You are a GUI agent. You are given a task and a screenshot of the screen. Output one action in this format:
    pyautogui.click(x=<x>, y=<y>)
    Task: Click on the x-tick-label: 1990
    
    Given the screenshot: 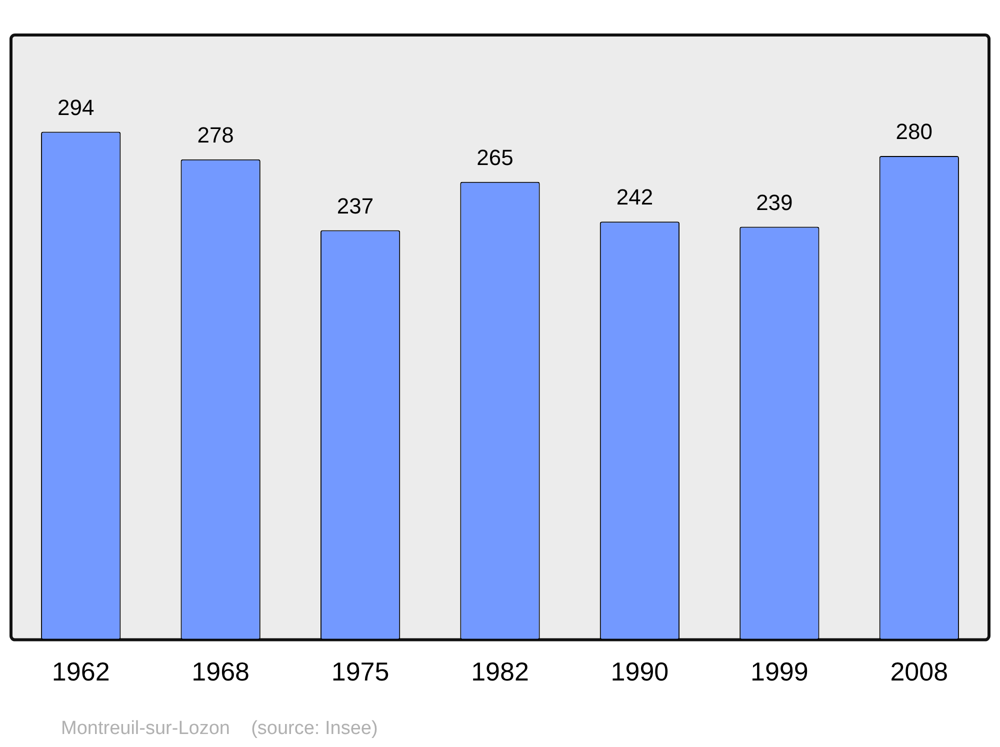 What is the action you would take?
    pyautogui.click(x=639, y=671)
    